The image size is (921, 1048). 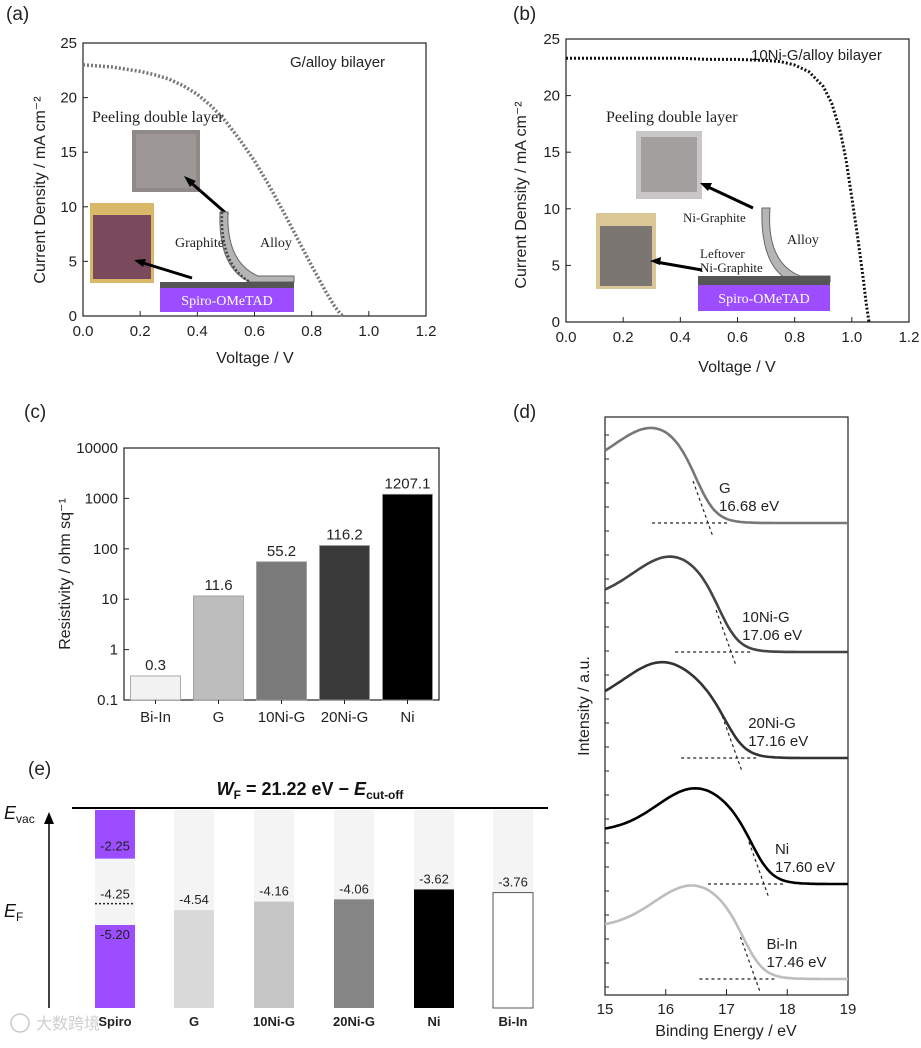 I want to click on panel-d-x-ticks: 15 16 17 18 19, so click(x=727, y=1003).